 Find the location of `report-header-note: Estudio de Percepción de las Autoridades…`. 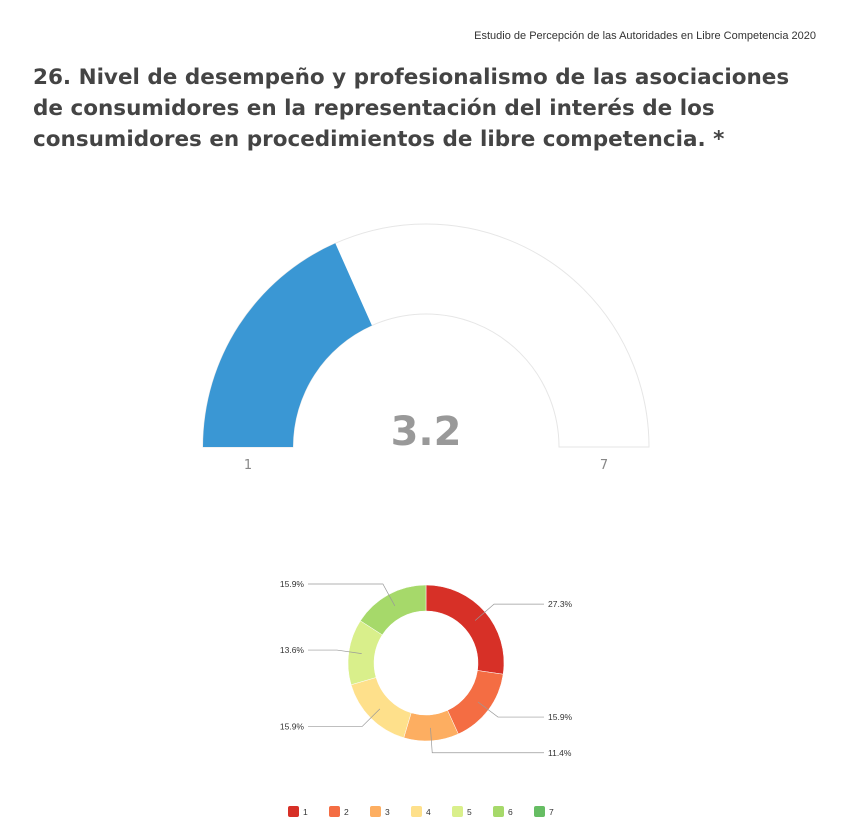

report-header-note: Estudio de Percepción de las Autoridades… is located at coordinates (645, 36).